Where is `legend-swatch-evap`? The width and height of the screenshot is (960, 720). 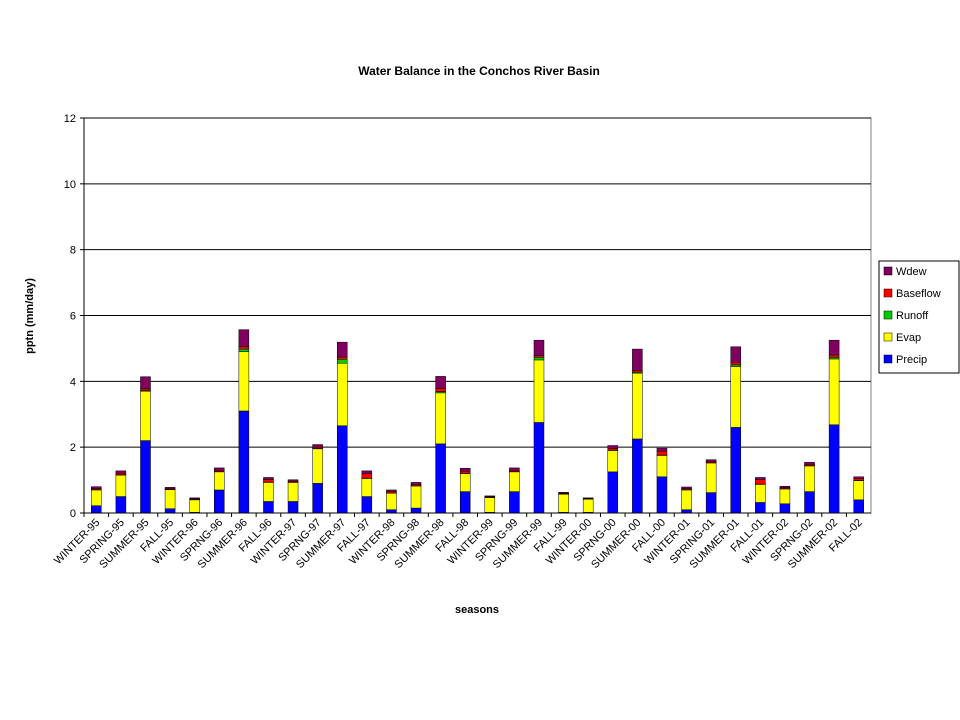
legend-swatch-evap is located at coordinates (888, 337).